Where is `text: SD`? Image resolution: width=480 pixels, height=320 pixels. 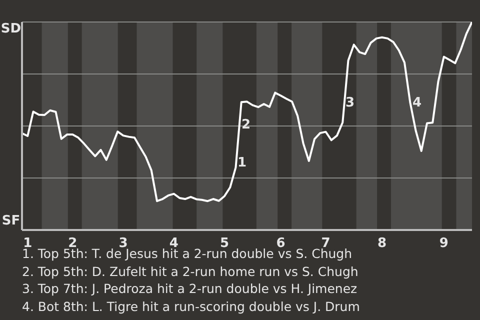 text: SD is located at coordinates (11, 29).